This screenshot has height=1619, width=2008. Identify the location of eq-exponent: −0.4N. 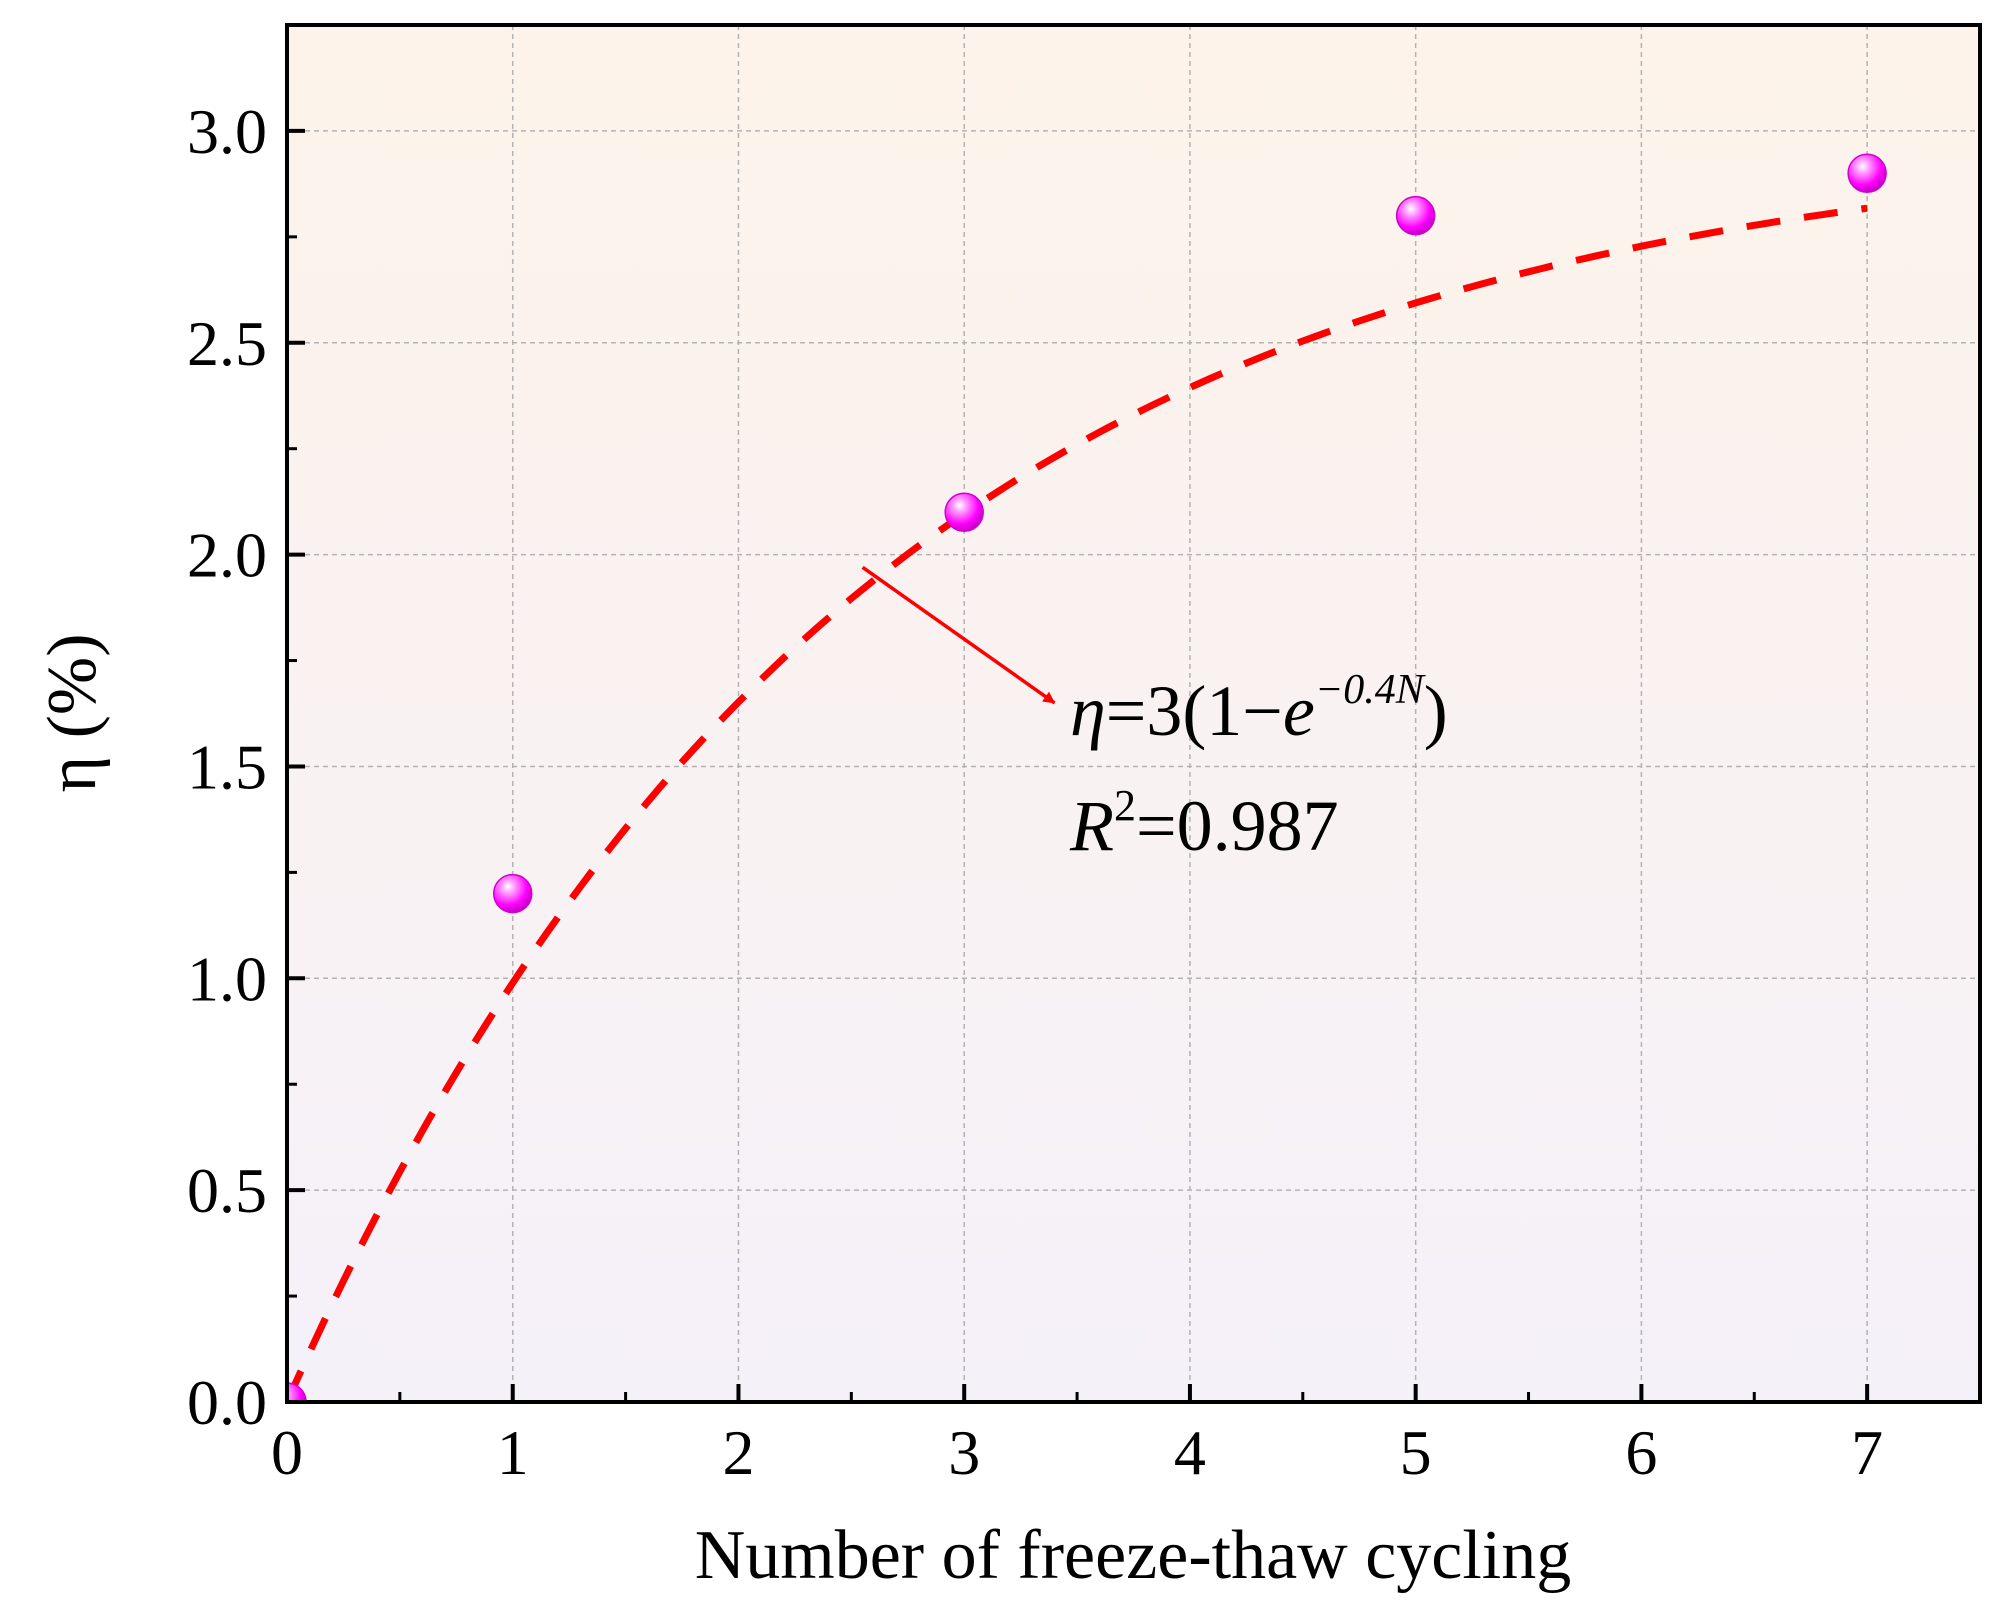
(1370, 690).